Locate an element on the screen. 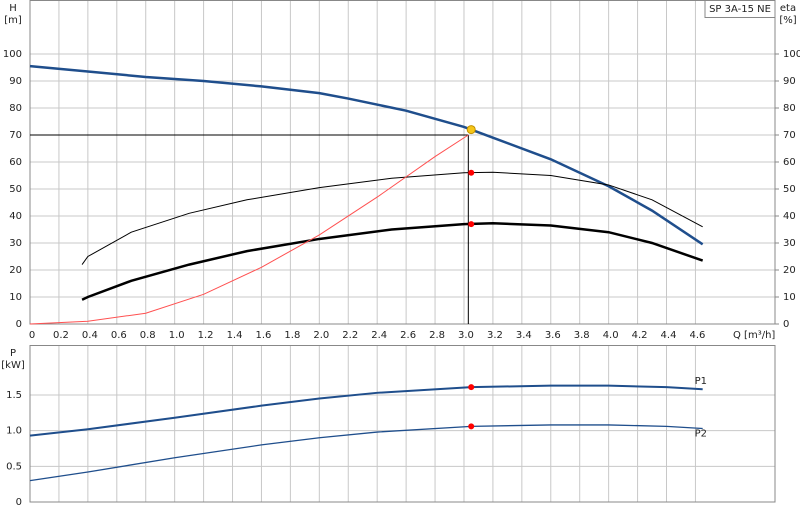  x-tick-label: 0.6 is located at coordinates (119, 335).